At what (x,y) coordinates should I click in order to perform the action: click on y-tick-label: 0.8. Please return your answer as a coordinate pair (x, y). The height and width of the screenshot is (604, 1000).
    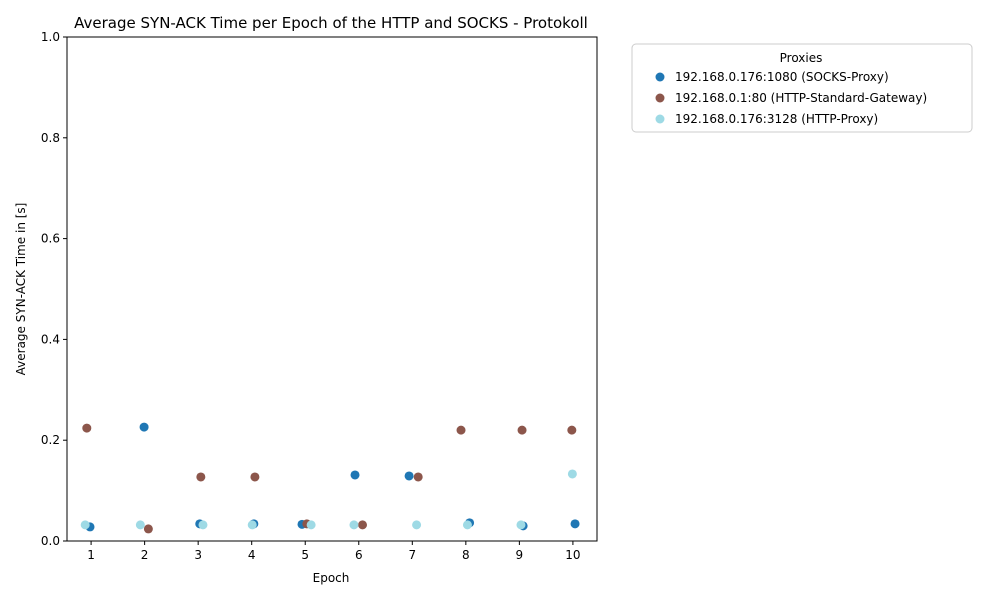
    Looking at the image, I should click on (50, 138).